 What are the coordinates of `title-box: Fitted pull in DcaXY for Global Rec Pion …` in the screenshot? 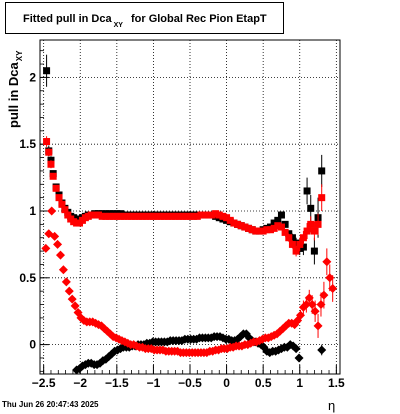 It's located at (144, 18).